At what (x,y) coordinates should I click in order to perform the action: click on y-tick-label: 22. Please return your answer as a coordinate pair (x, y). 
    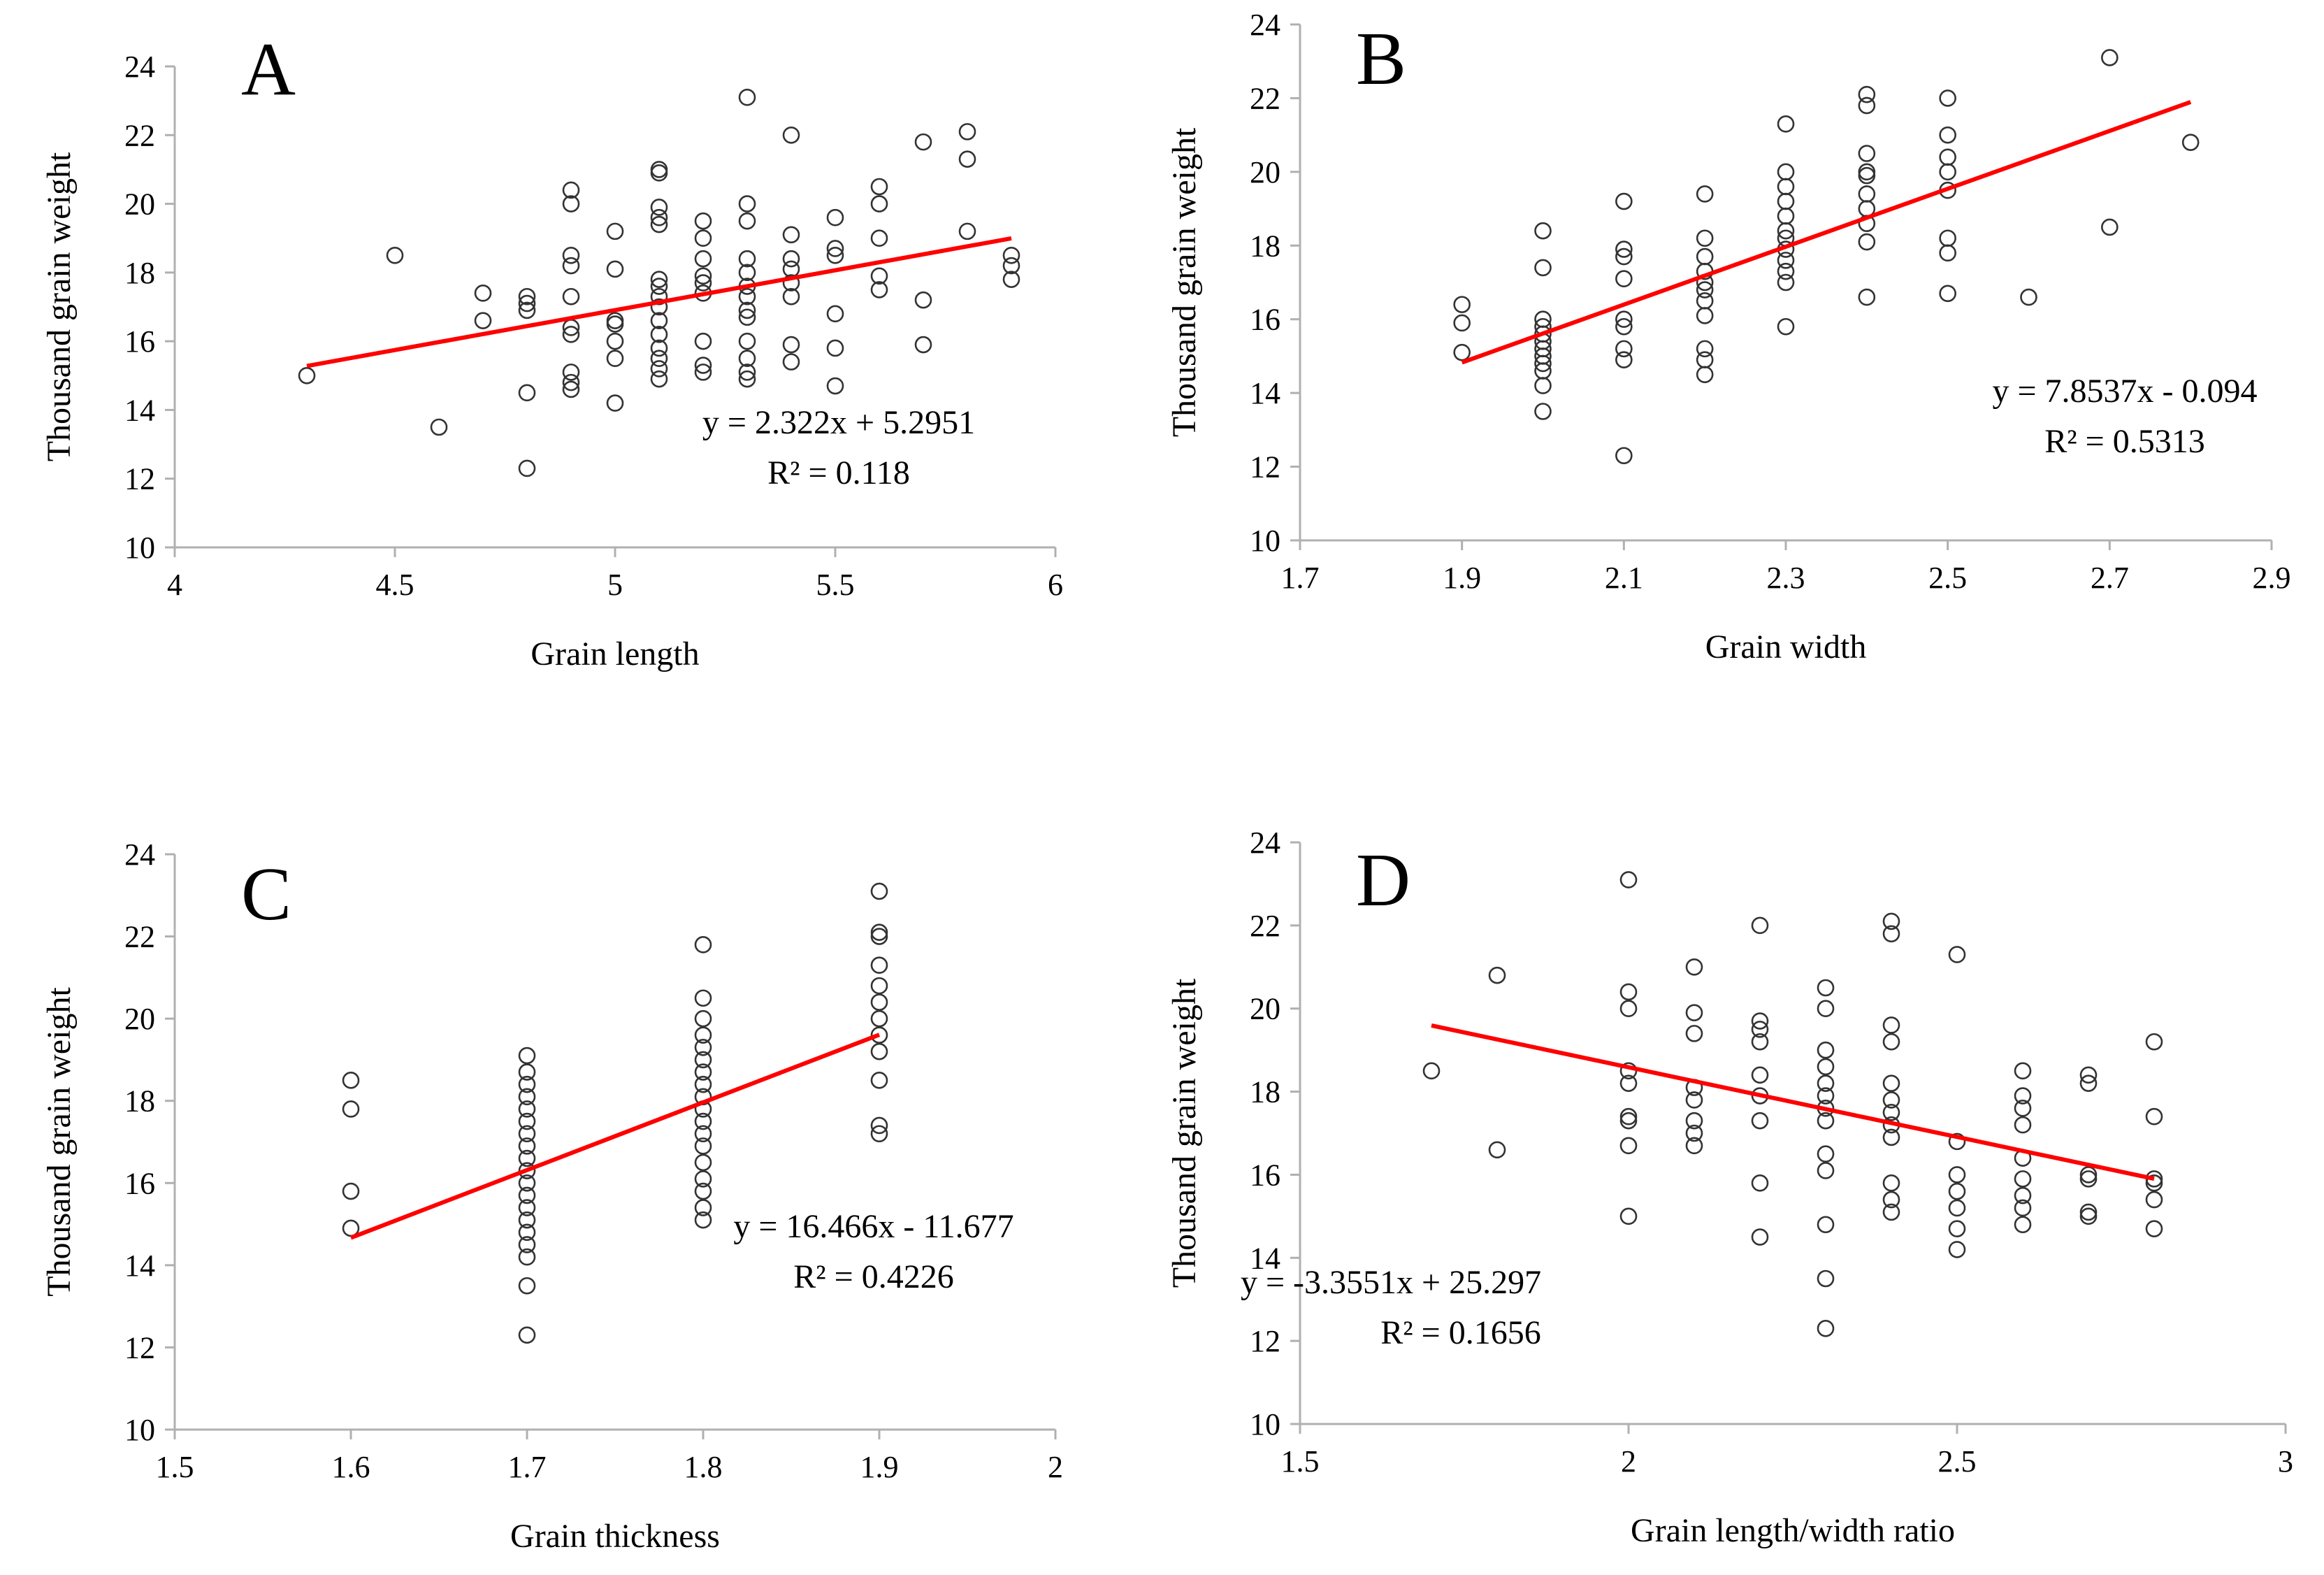
    Looking at the image, I should click on (139, 135).